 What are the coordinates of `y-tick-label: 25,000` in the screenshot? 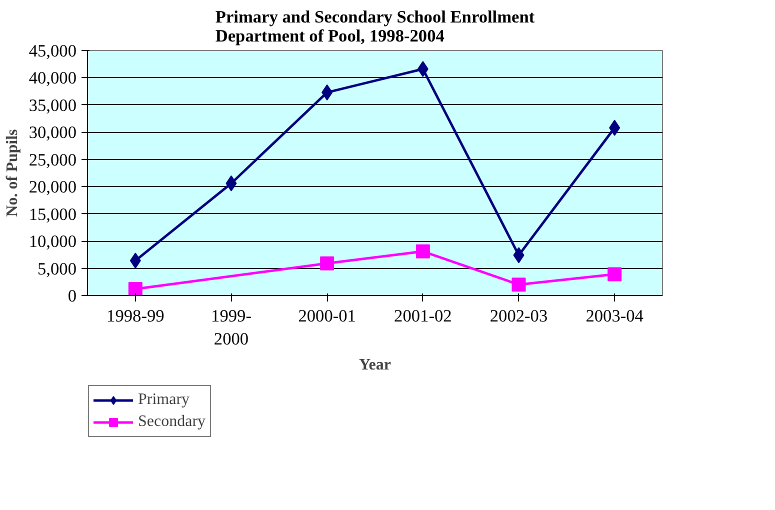 It's located at (52, 160).